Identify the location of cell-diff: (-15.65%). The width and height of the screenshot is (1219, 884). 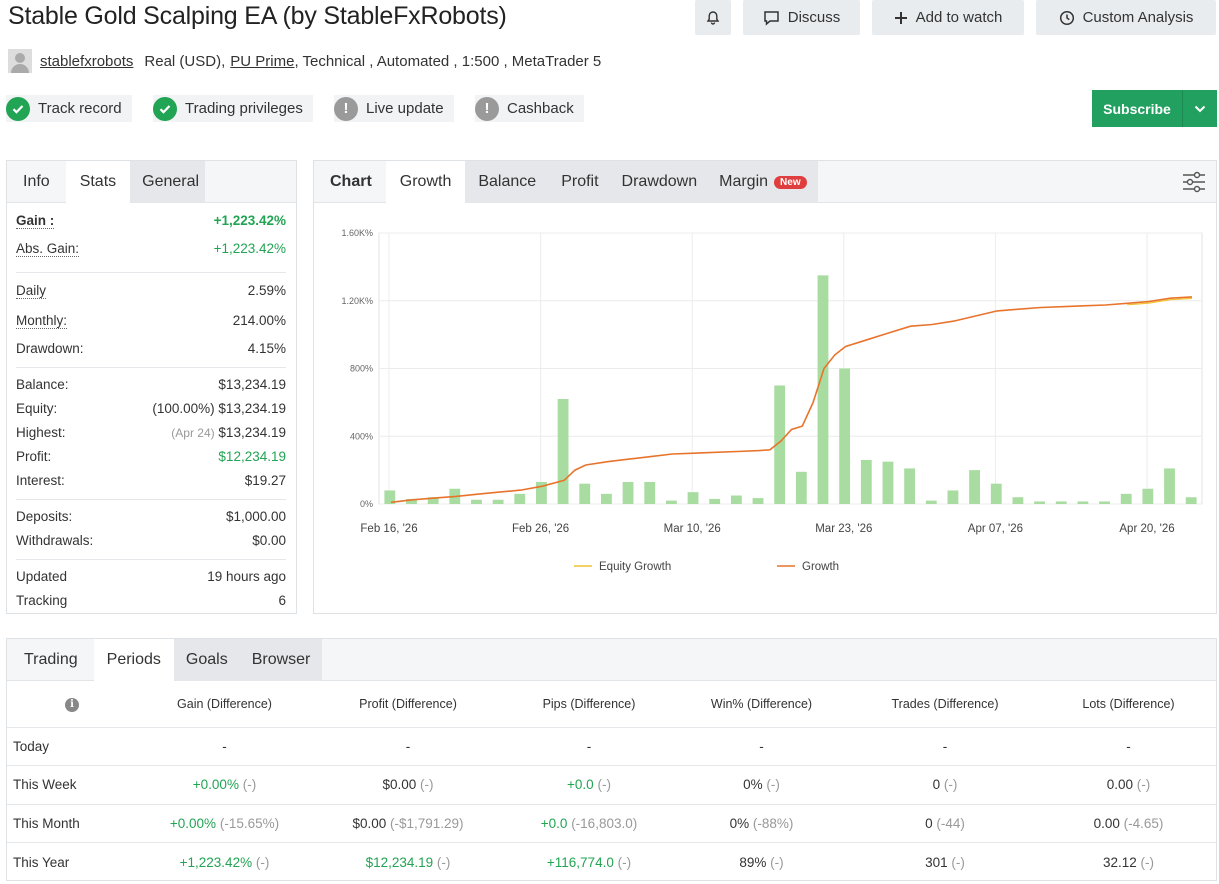
(249, 823).